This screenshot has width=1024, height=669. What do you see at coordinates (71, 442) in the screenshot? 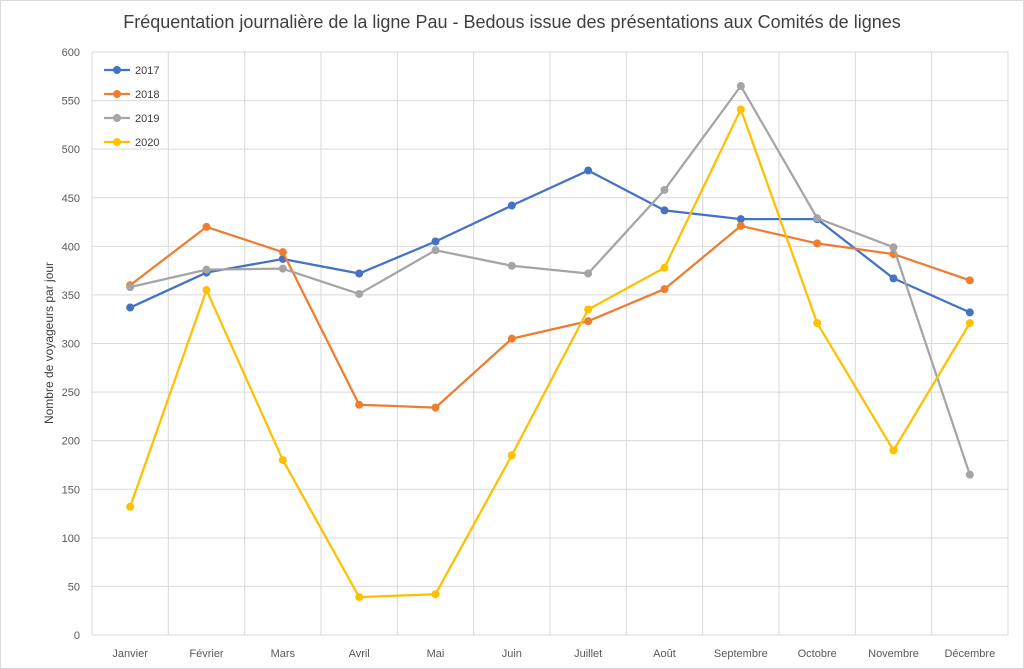
I see `y-tick-label: 200` at bounding box center [71, 442].